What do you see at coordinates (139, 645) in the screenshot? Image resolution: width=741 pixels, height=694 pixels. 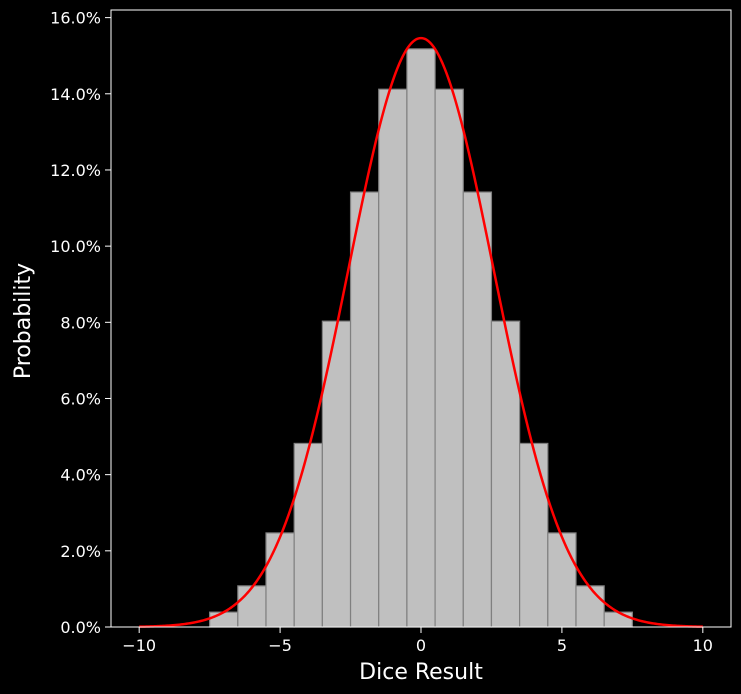 I see `x-tick-label: −10` at bounding box center [139, 645].